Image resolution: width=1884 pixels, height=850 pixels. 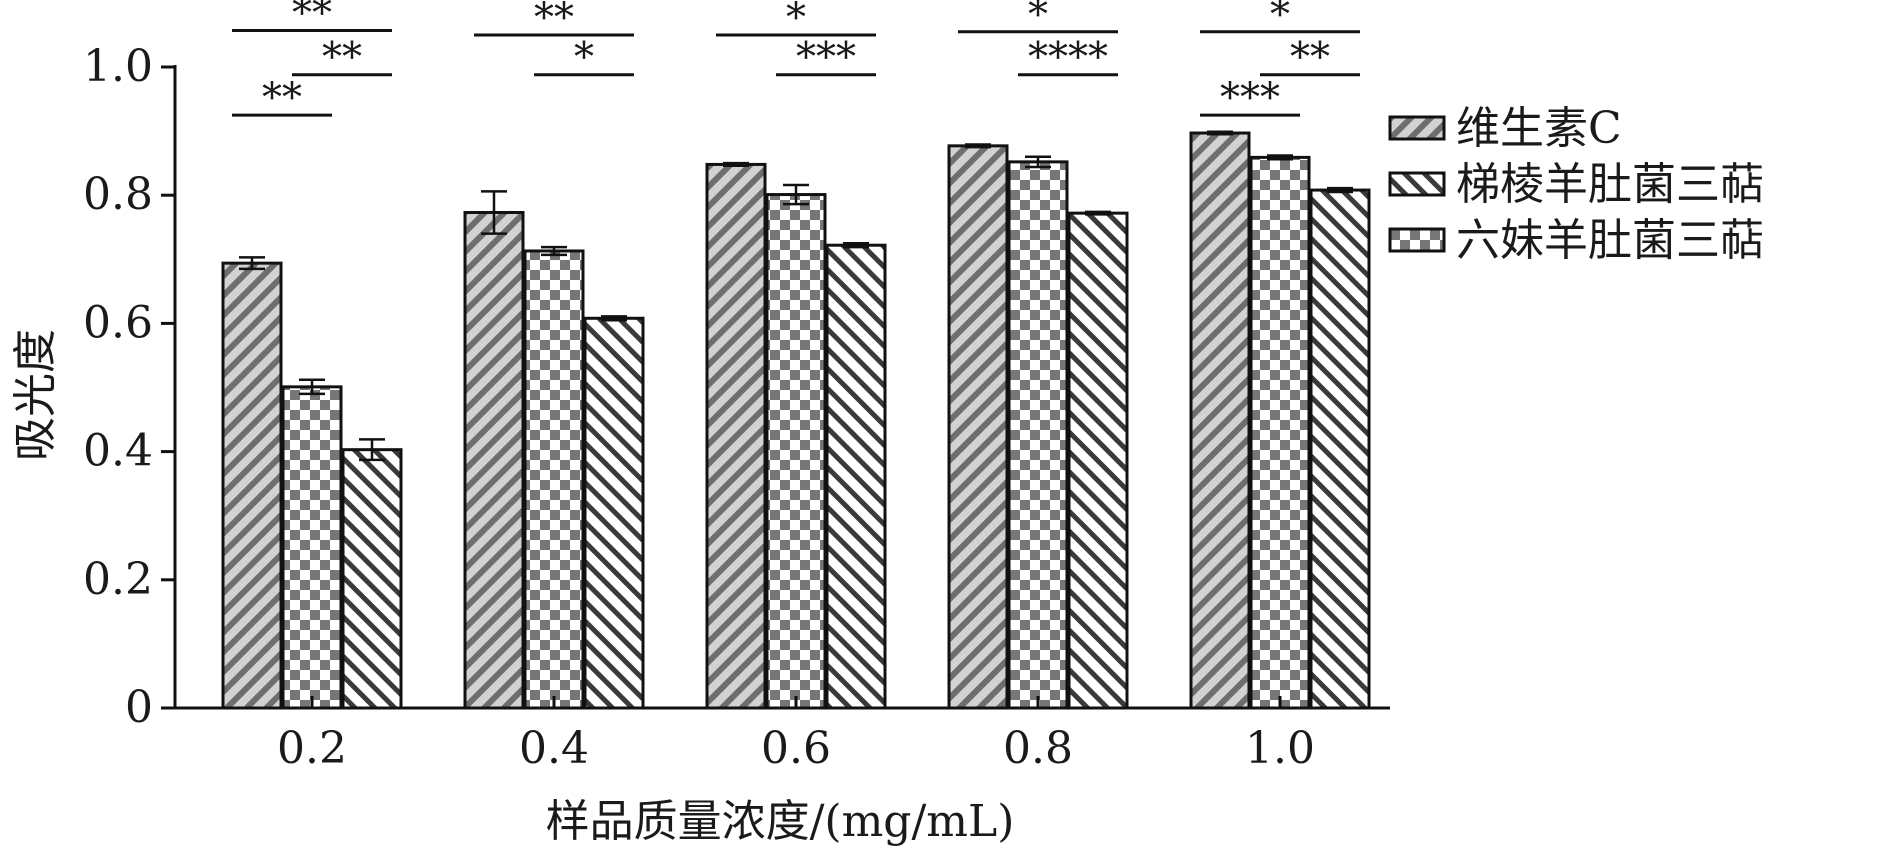 What do you see at coordinates (554, 748) in the screenshot?
I see `x-tick-label: 0.4` at bounding box center [554, 748].